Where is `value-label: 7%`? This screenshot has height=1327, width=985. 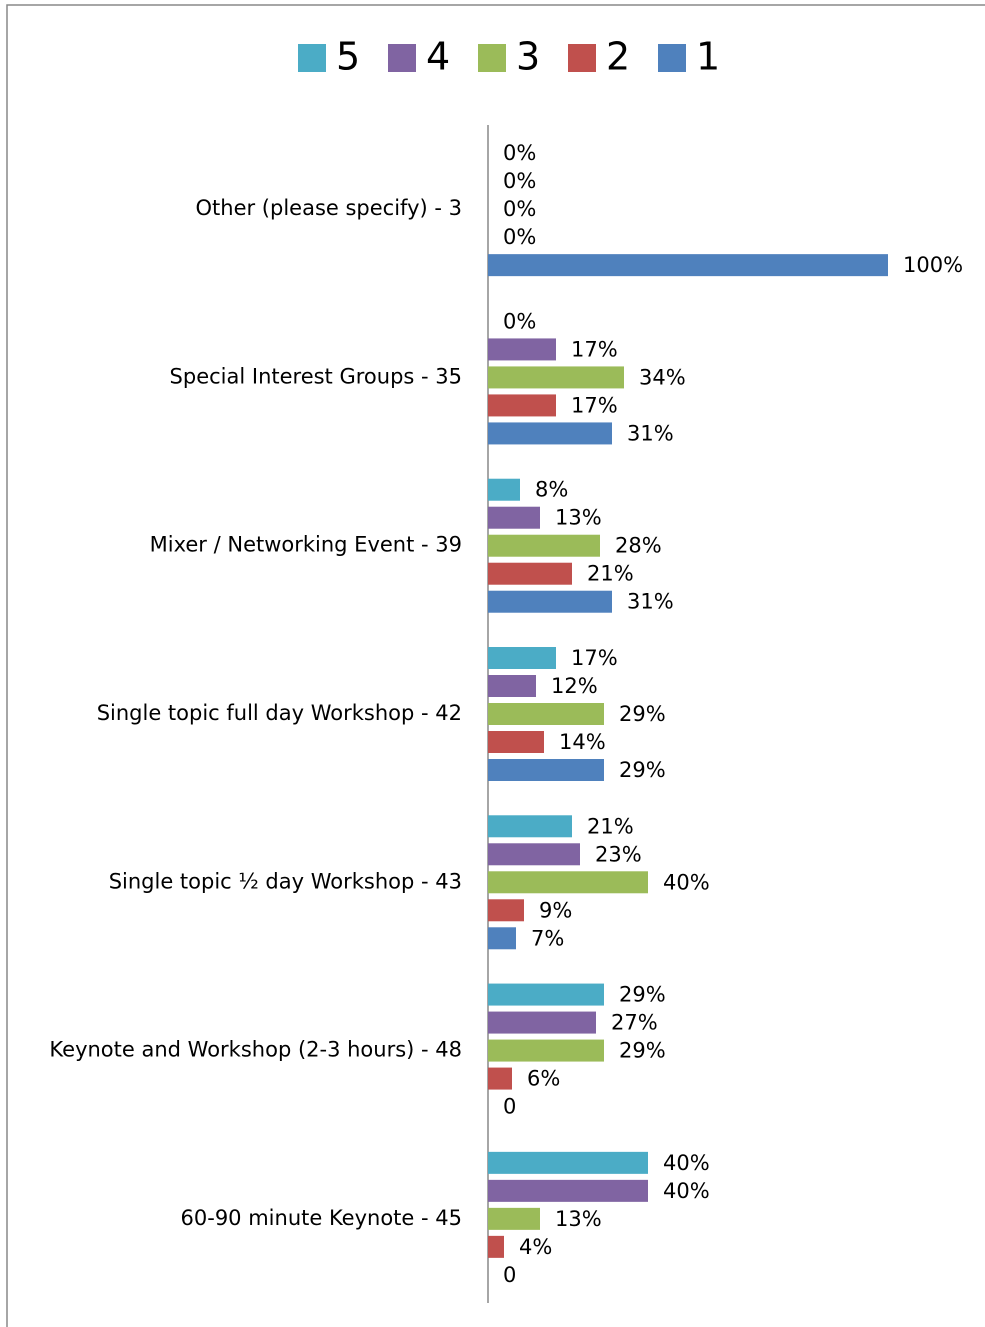 value-label: 7% is located at coordinates (547, 938).